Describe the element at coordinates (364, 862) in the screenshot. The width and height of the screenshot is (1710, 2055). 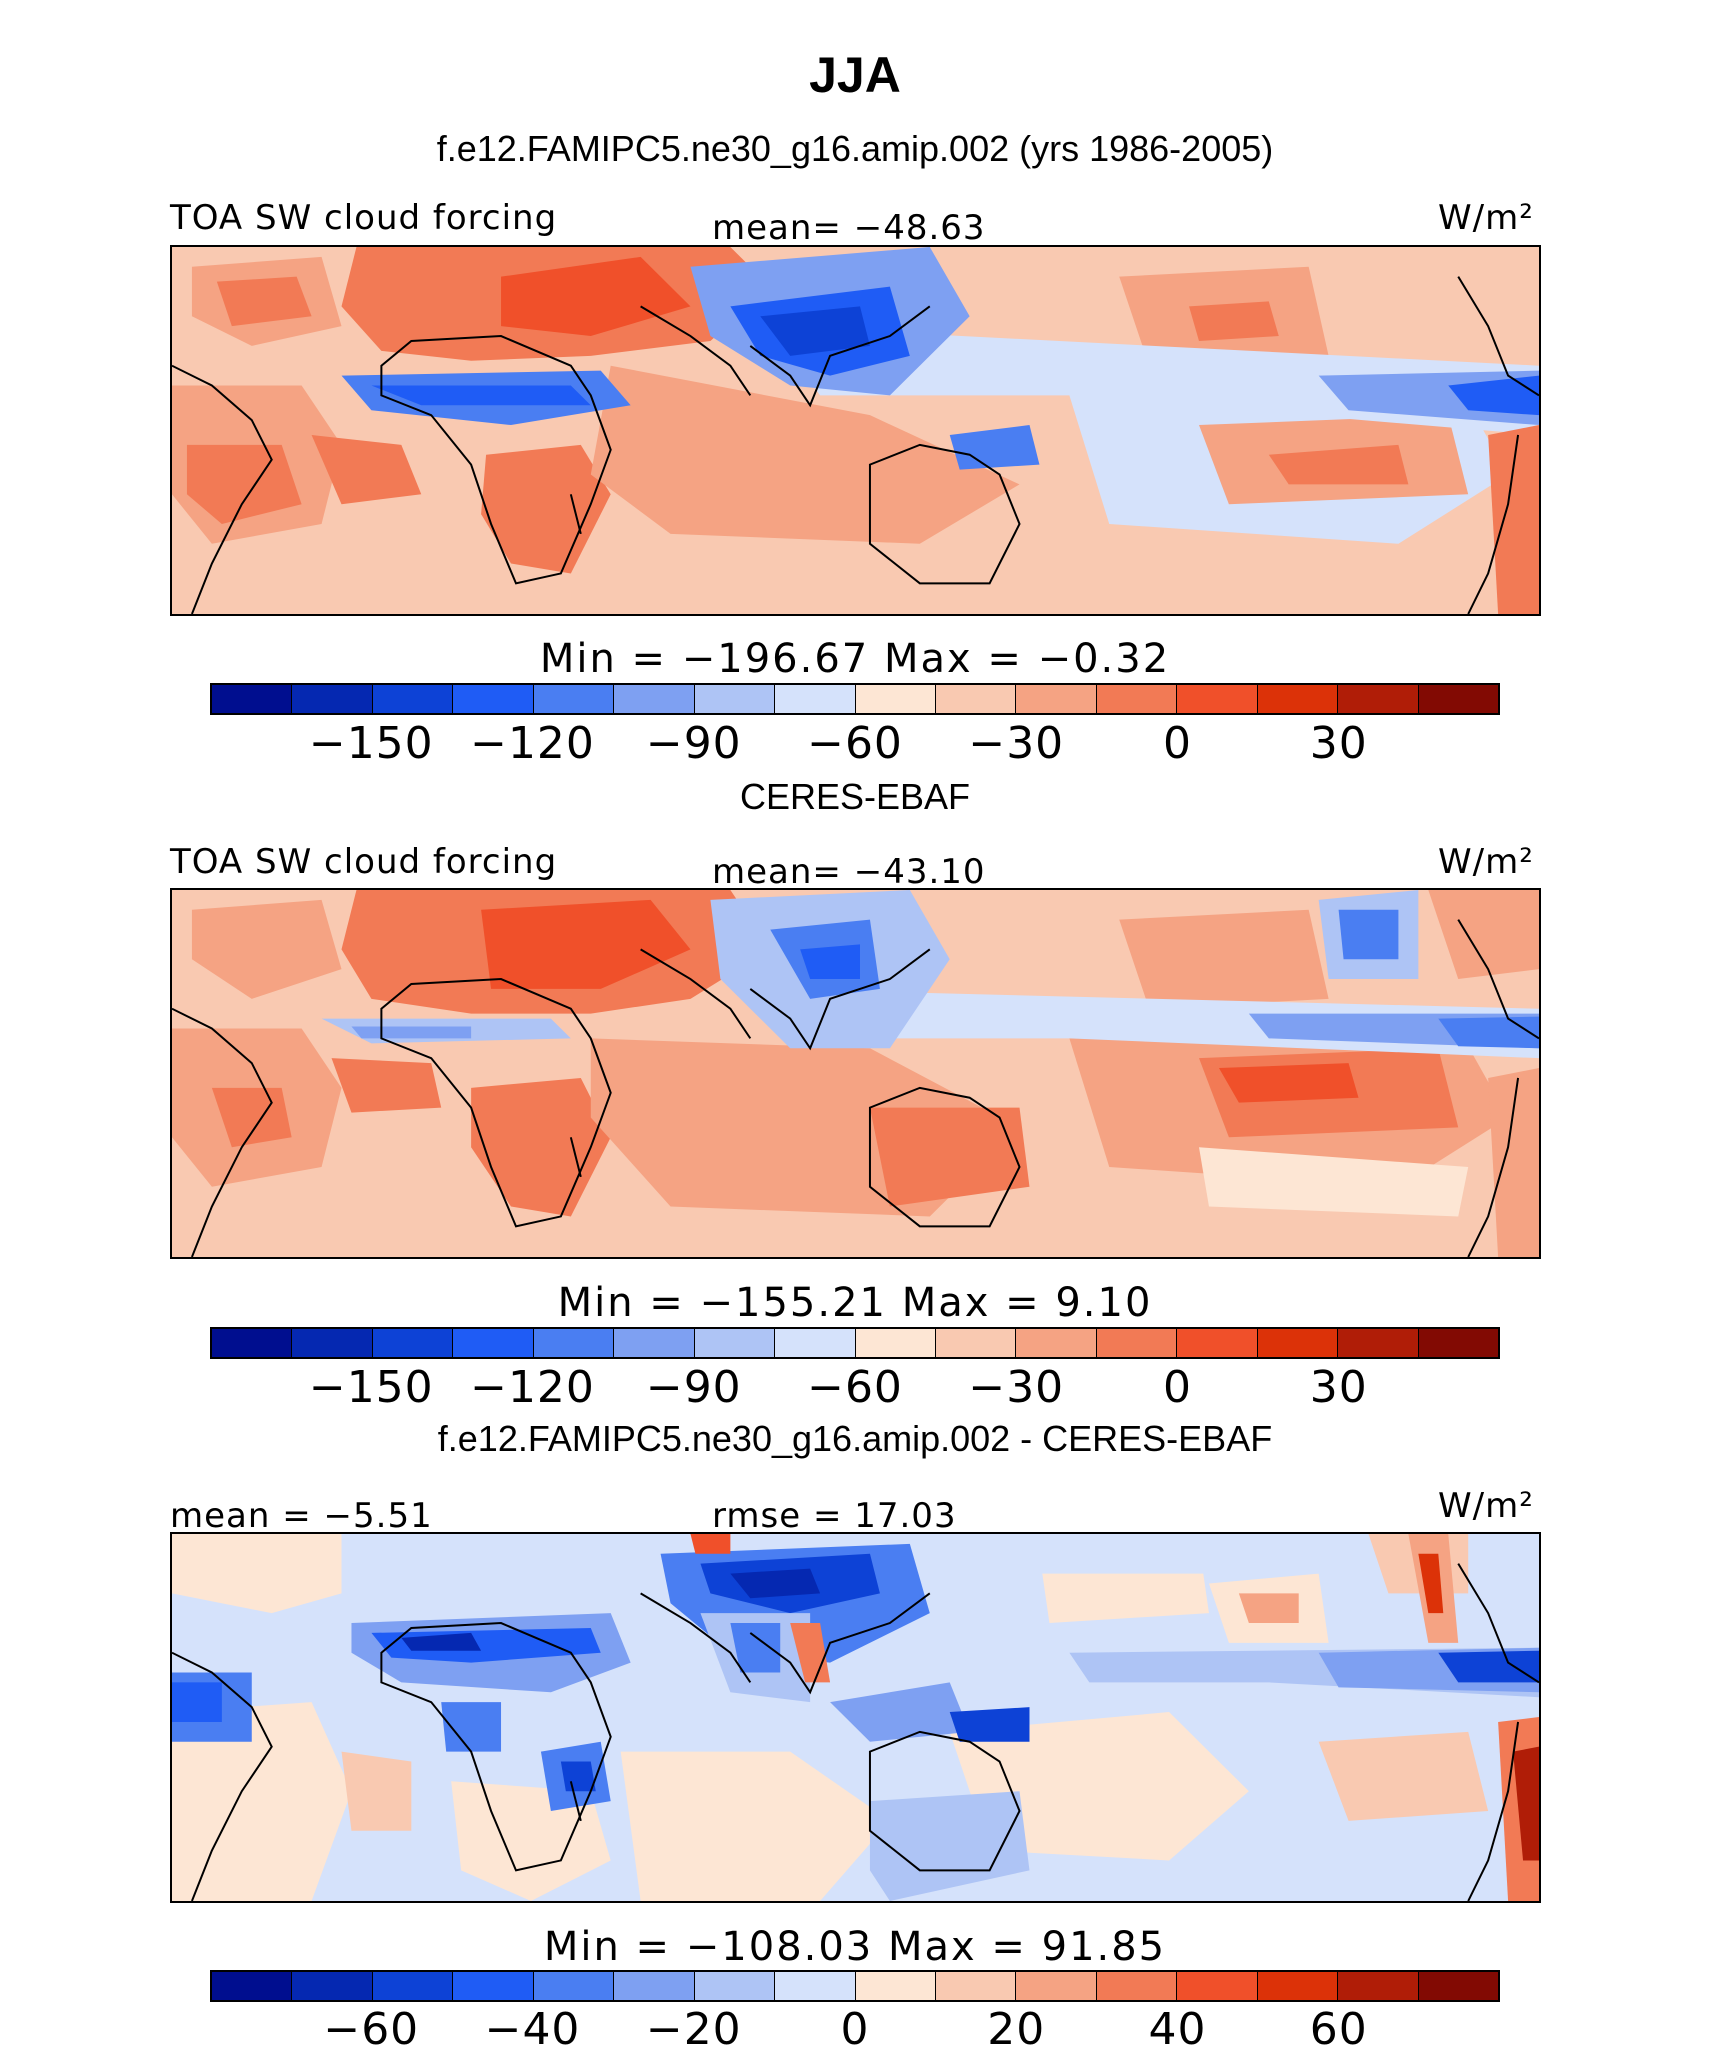
I see `panel2-variable-label: TOA SW cloud forcing` at that location.